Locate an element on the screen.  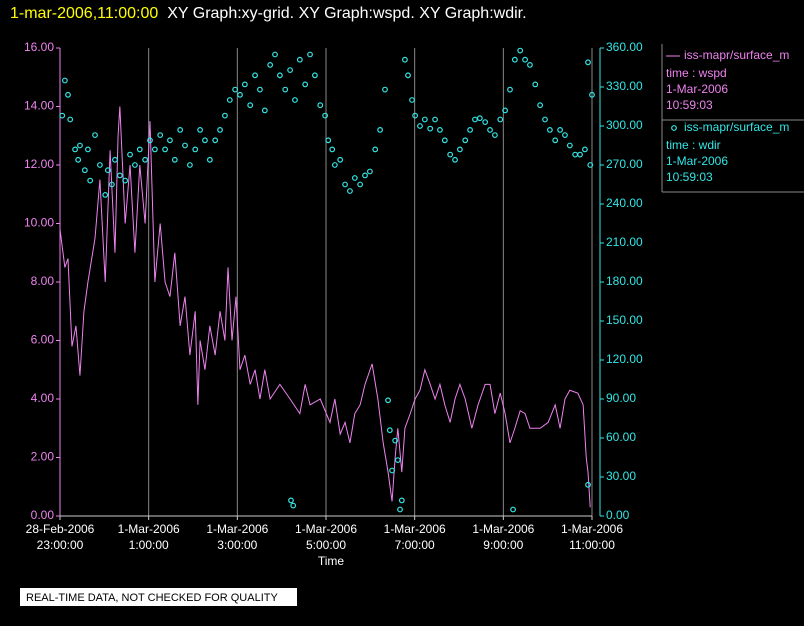
y2-tick-label: 210.00 is located at coordinates (624, 242).